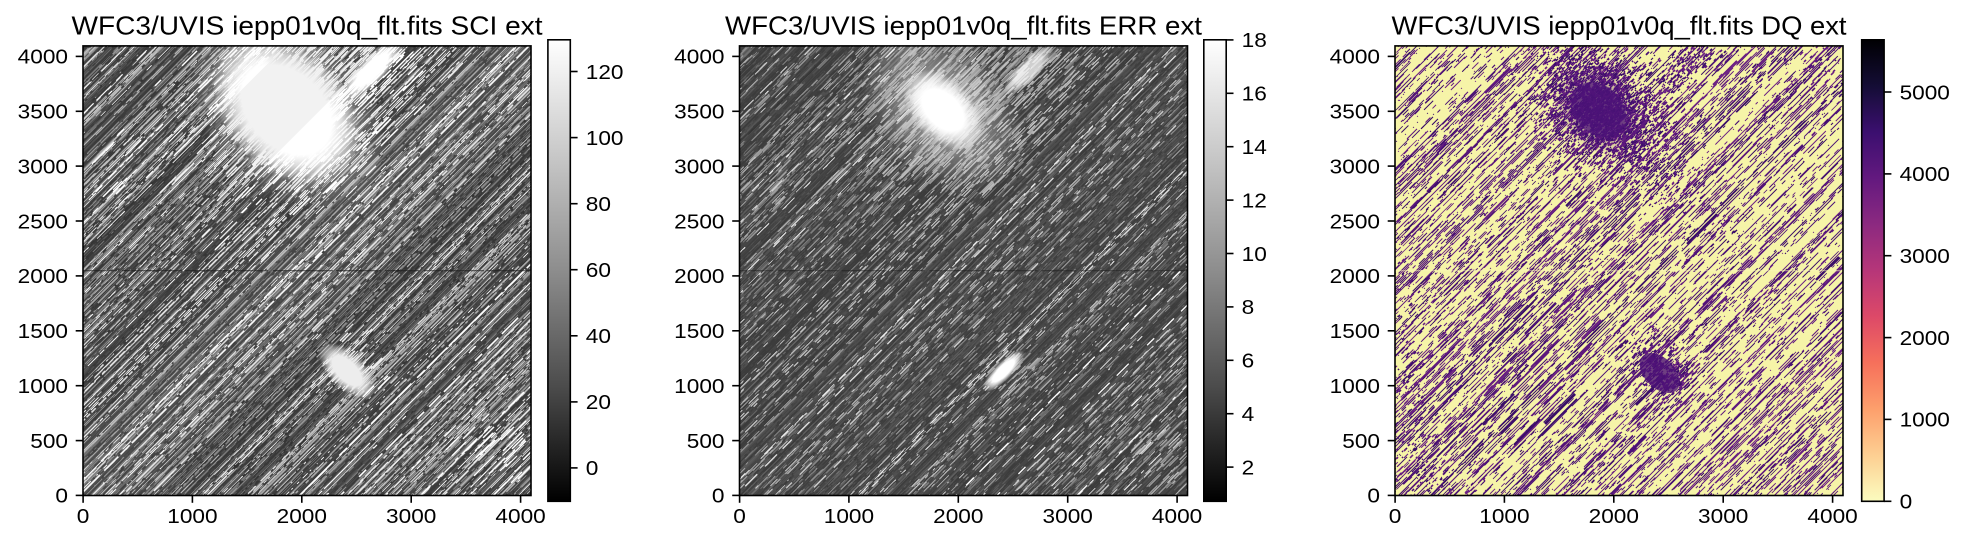 This screenshot has height=550, width=1966. Describe the element at coordinates (1254, 201) in the screenshot. I see `svg-text: 12` at that location.